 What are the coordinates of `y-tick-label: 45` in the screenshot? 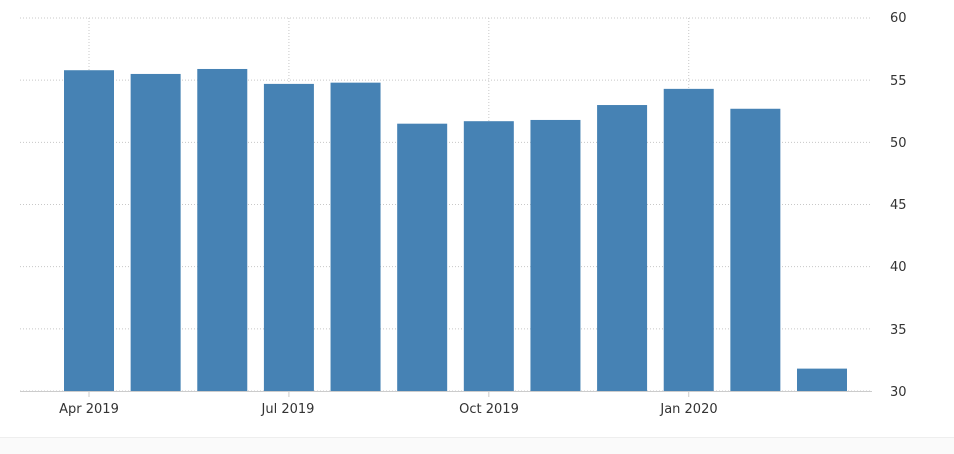 It's located at (898, 205).